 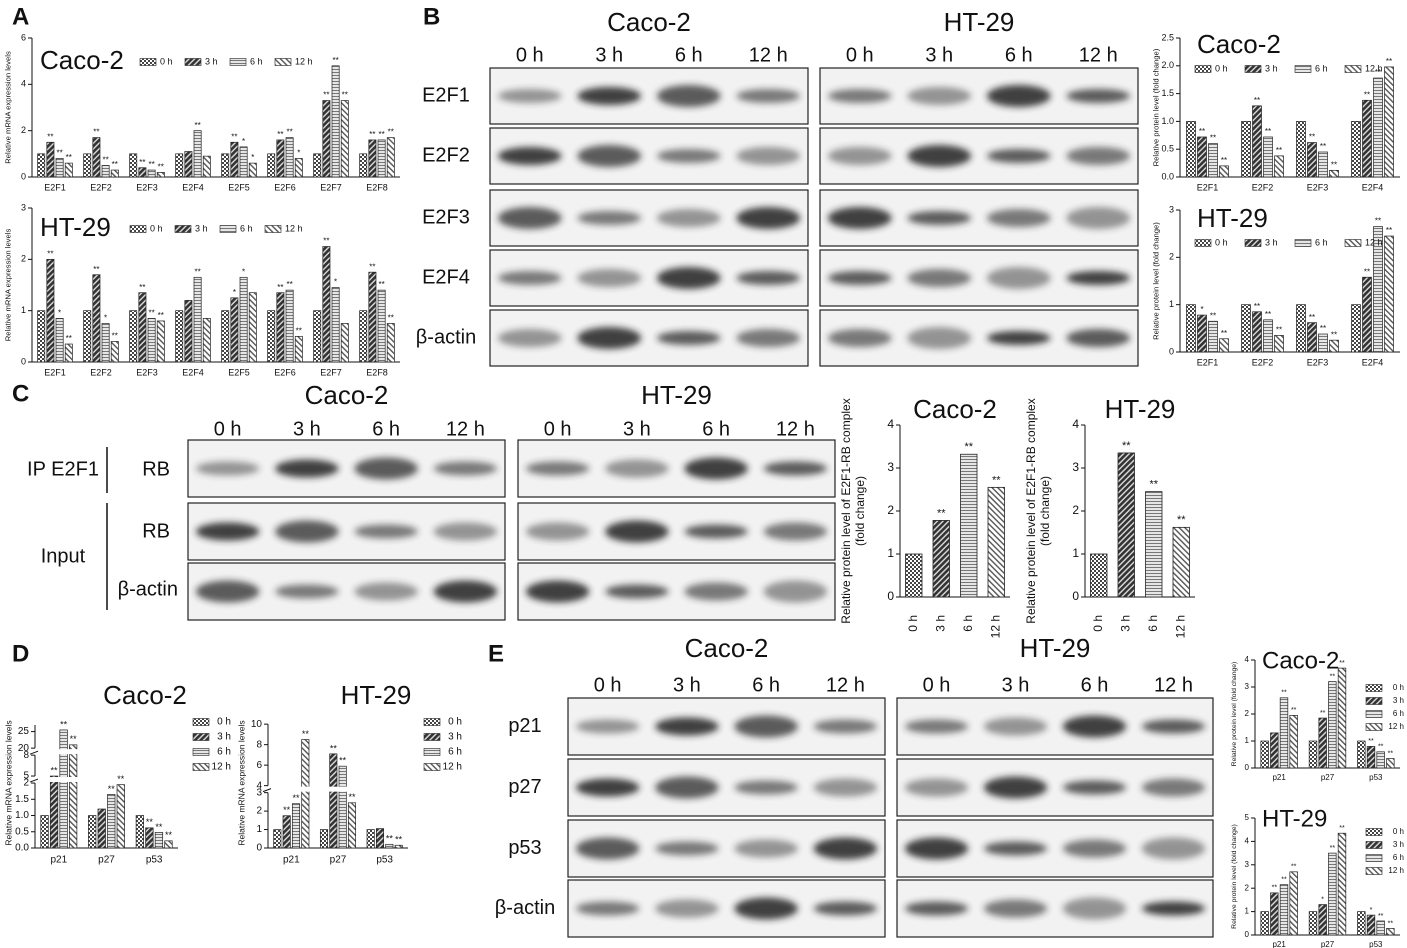 I want to click on x-tick-label: p21, so click(x=1279, y=944).